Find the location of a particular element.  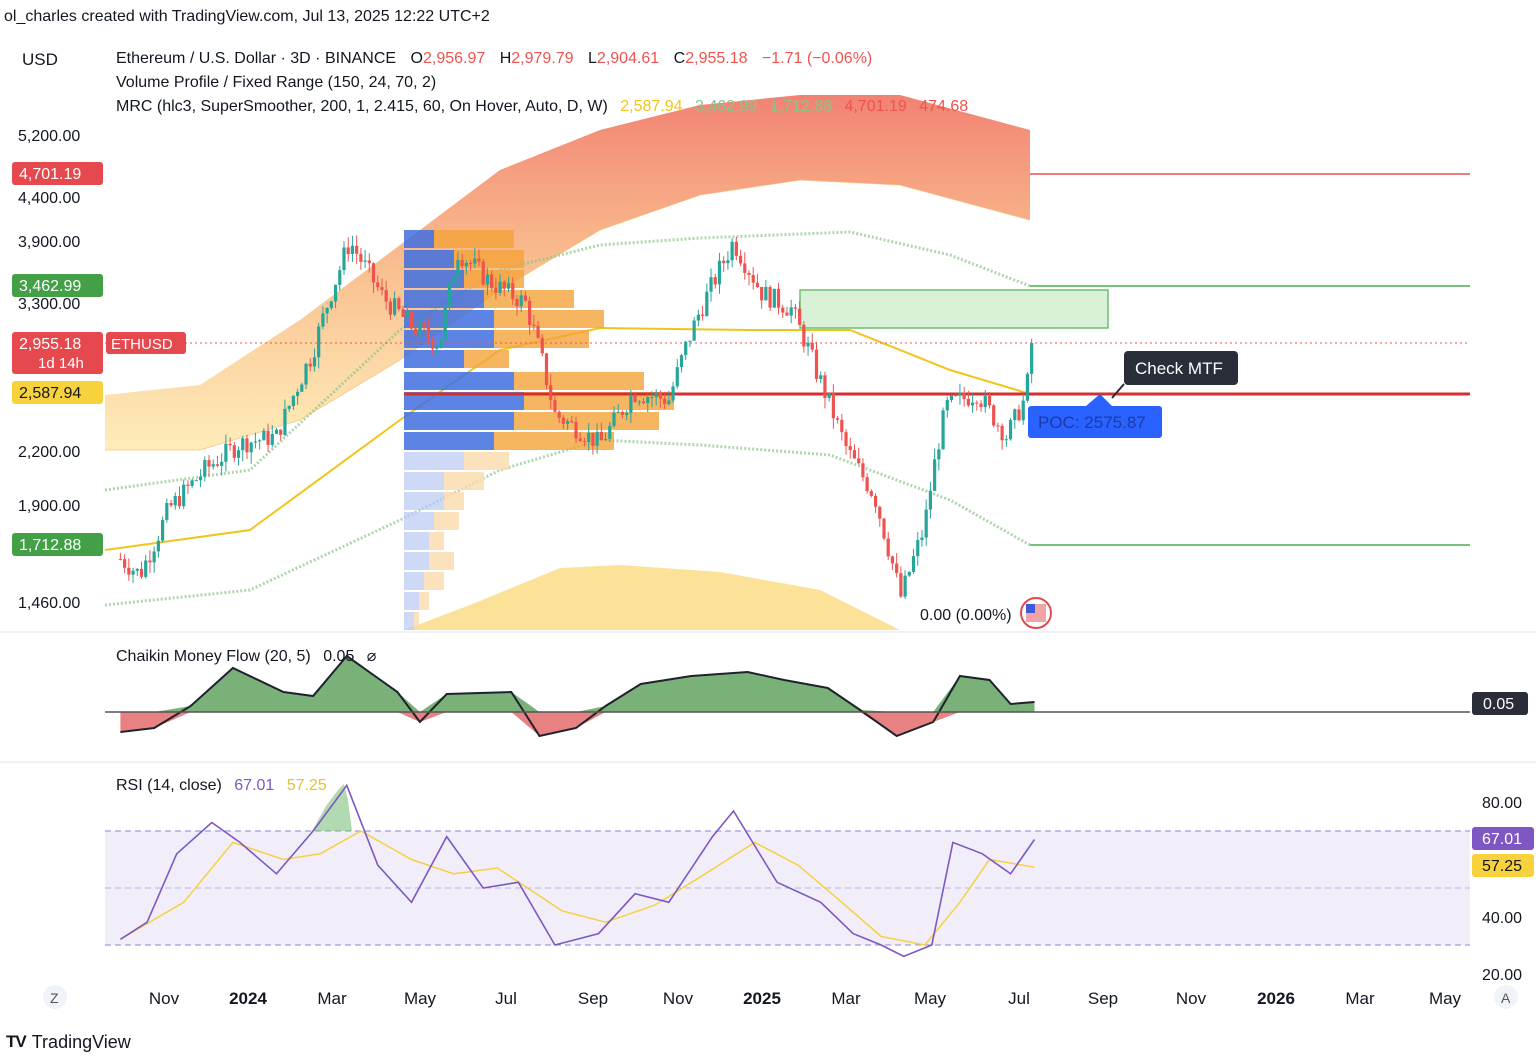

auto-scale-button is located at coordinates (1506, 997).